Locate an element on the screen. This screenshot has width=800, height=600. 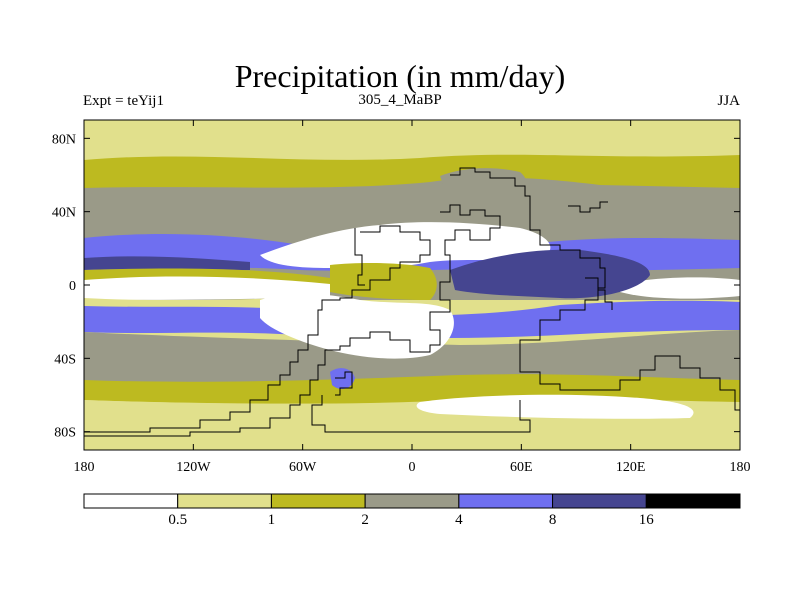
region-pacific-very-wet is located at coordinates (167, 263).